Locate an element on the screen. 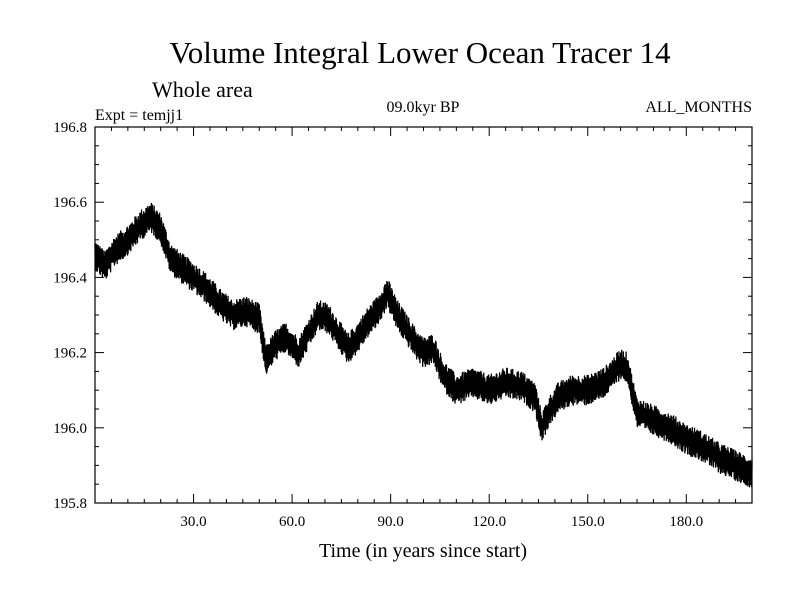  period-label: 09.0kyr BP is located at coordinates (423, 107).